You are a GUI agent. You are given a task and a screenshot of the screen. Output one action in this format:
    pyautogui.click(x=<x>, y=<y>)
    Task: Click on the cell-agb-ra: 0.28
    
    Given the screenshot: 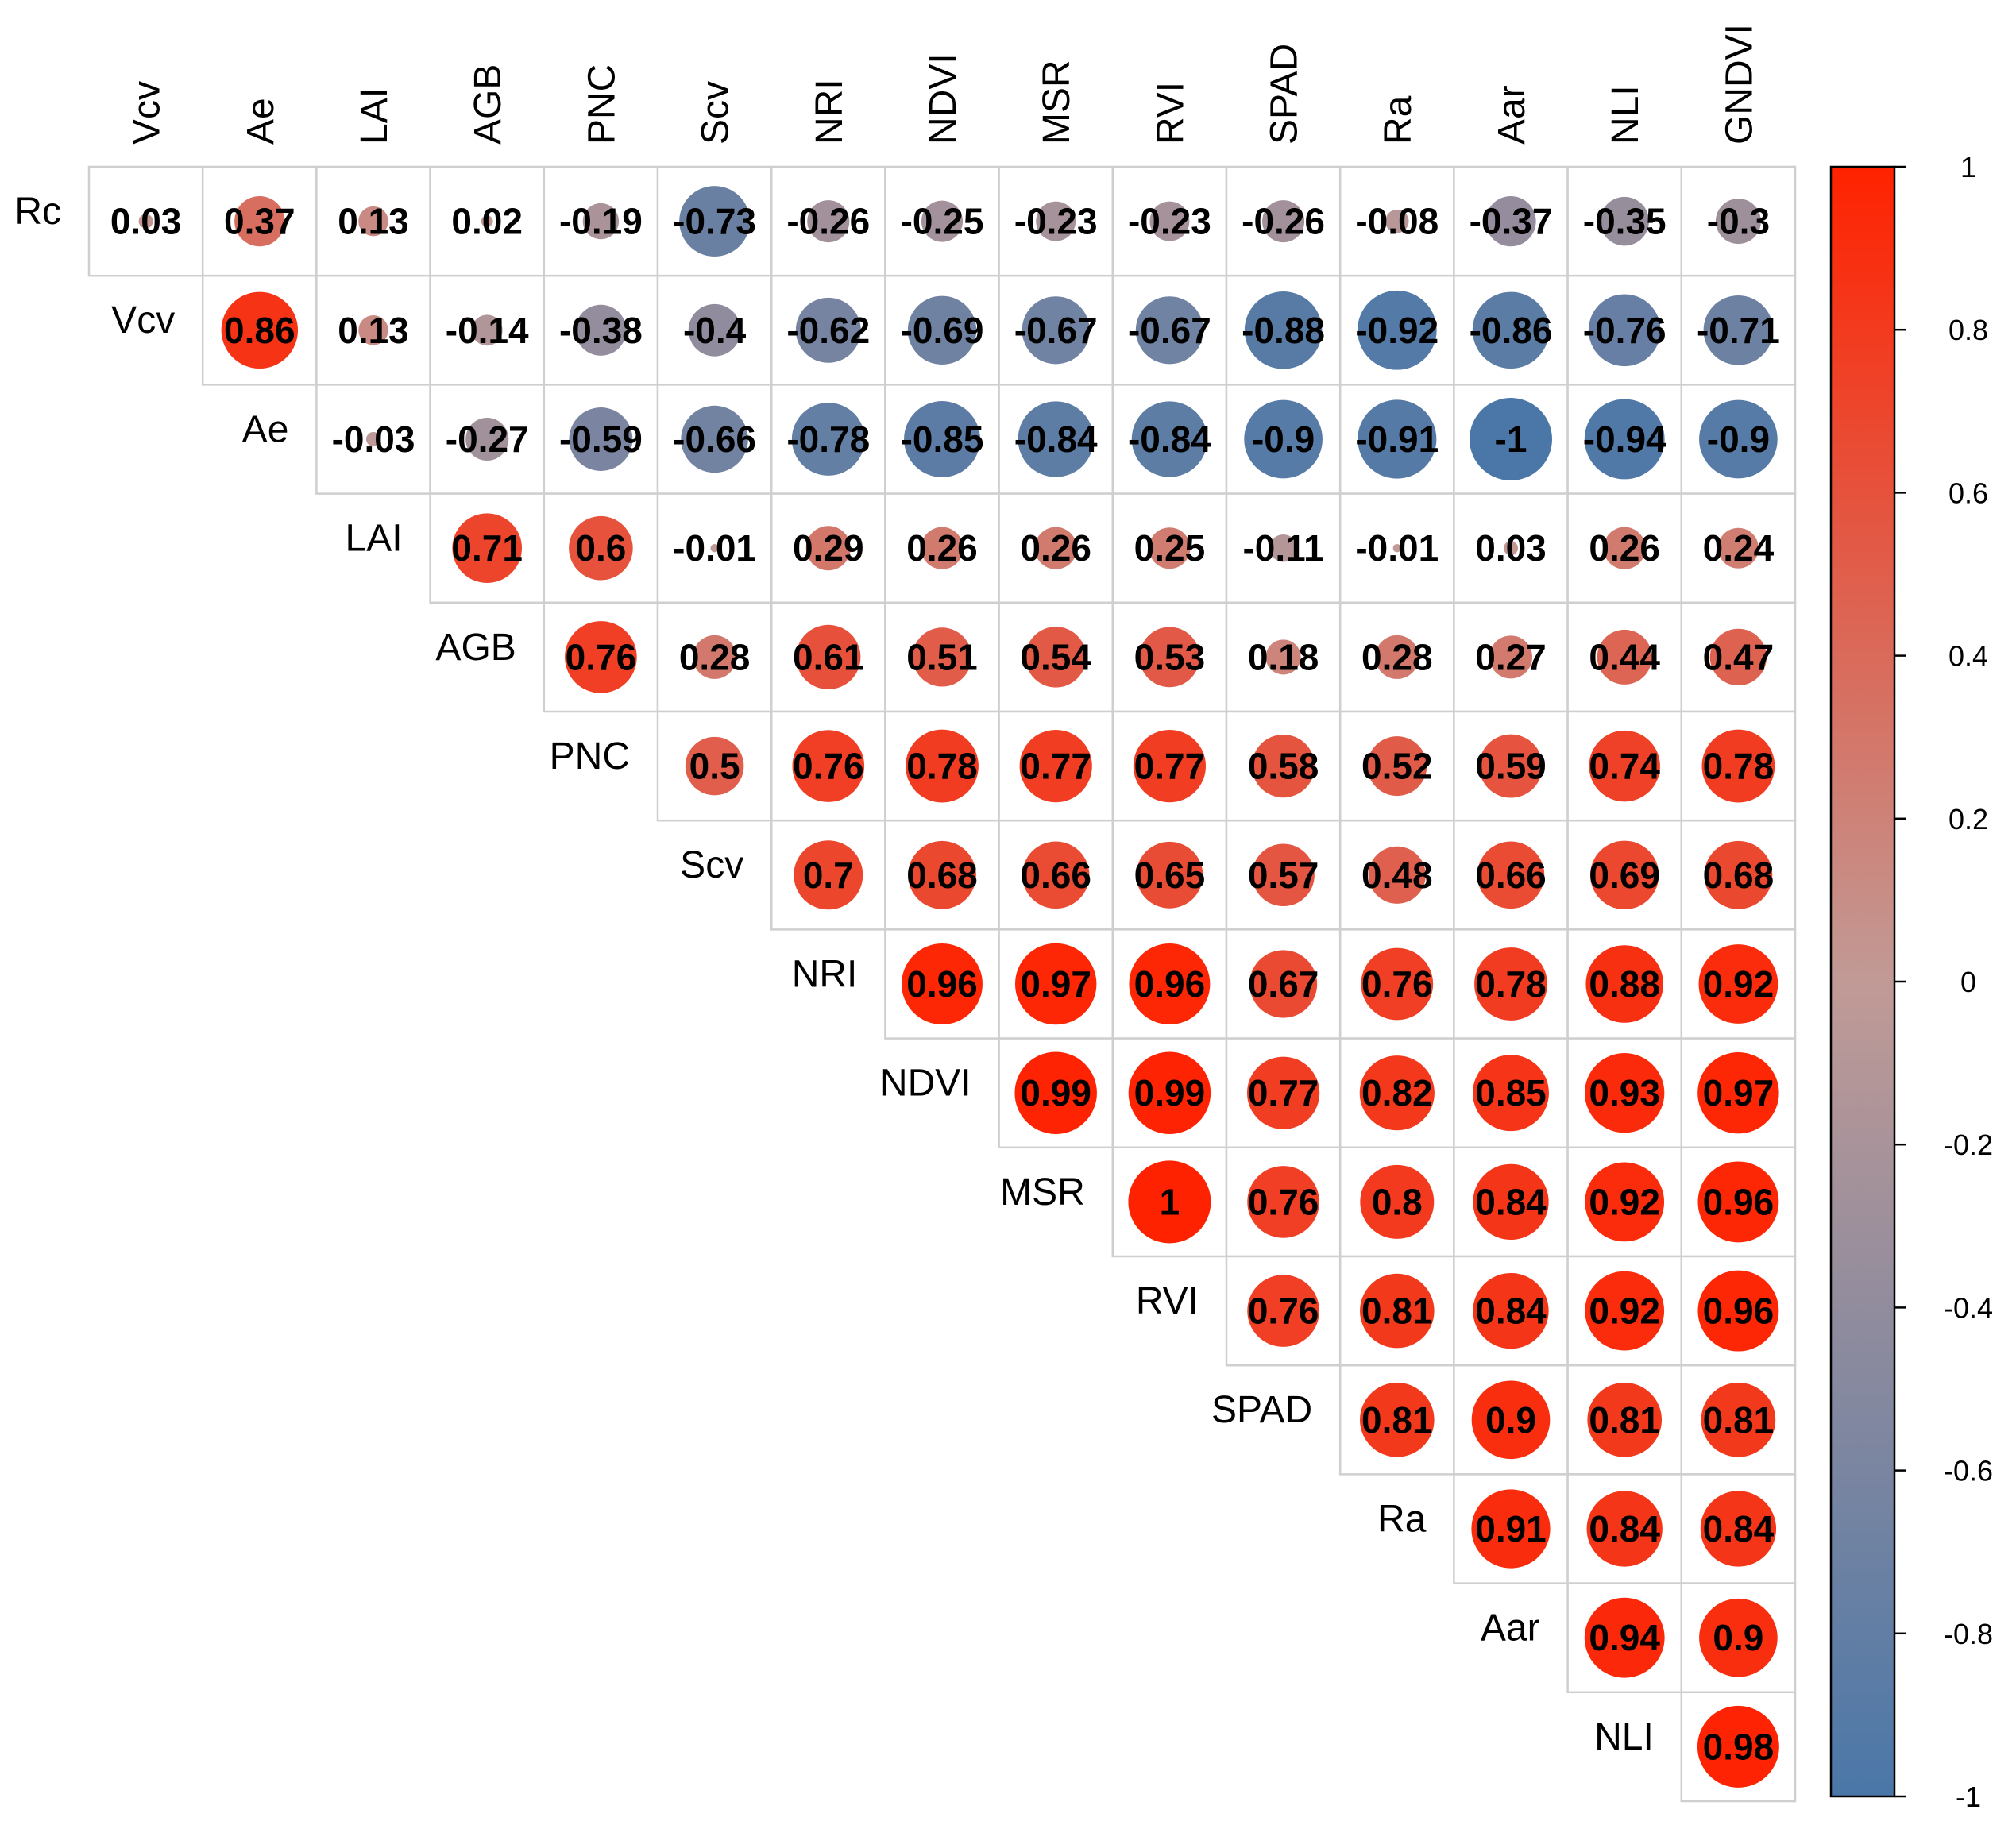 What is the action you would take?
    pyautogui.click(x=1396, y=657)
    